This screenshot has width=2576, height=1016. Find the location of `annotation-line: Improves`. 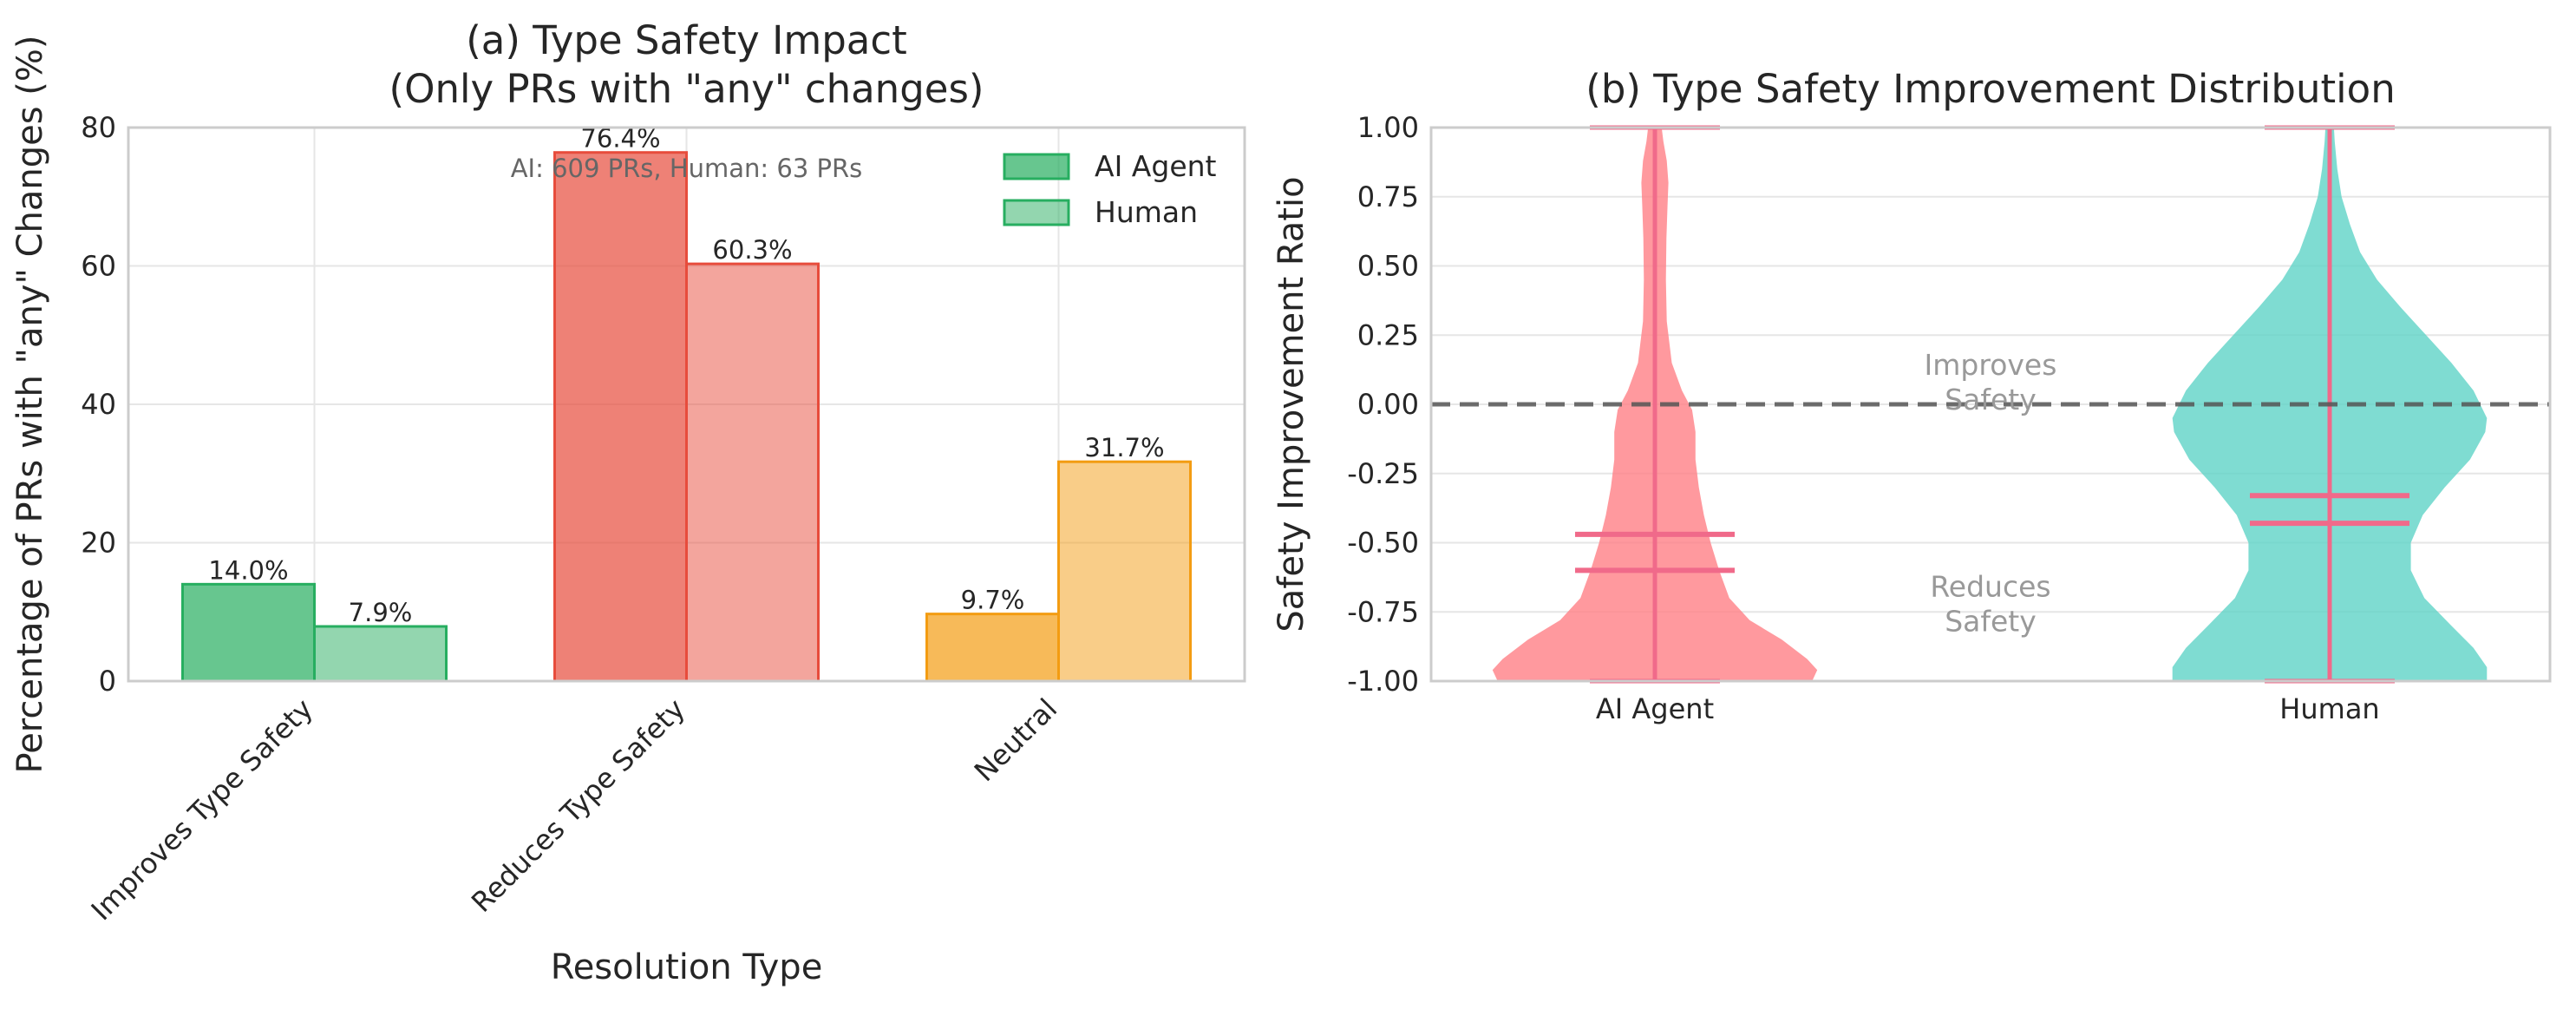

annotation-line: Improves is located at coordinates (1991, 365).